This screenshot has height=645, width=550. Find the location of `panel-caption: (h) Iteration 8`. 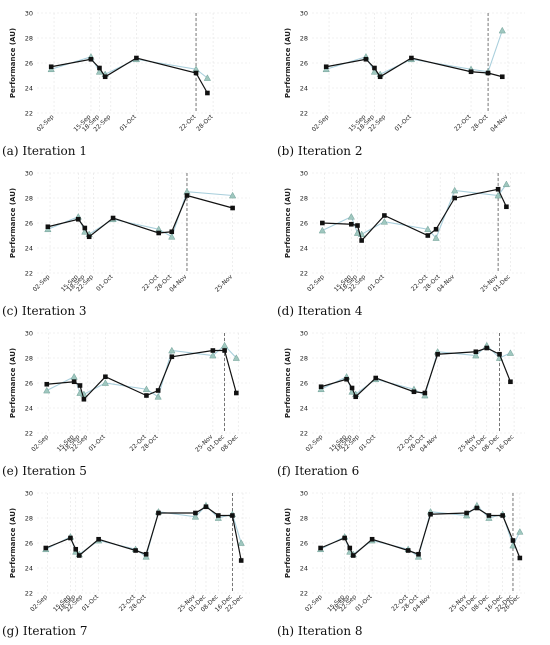

panel-caption: (h) Iteration 8 is located at coordinates (320, 631).